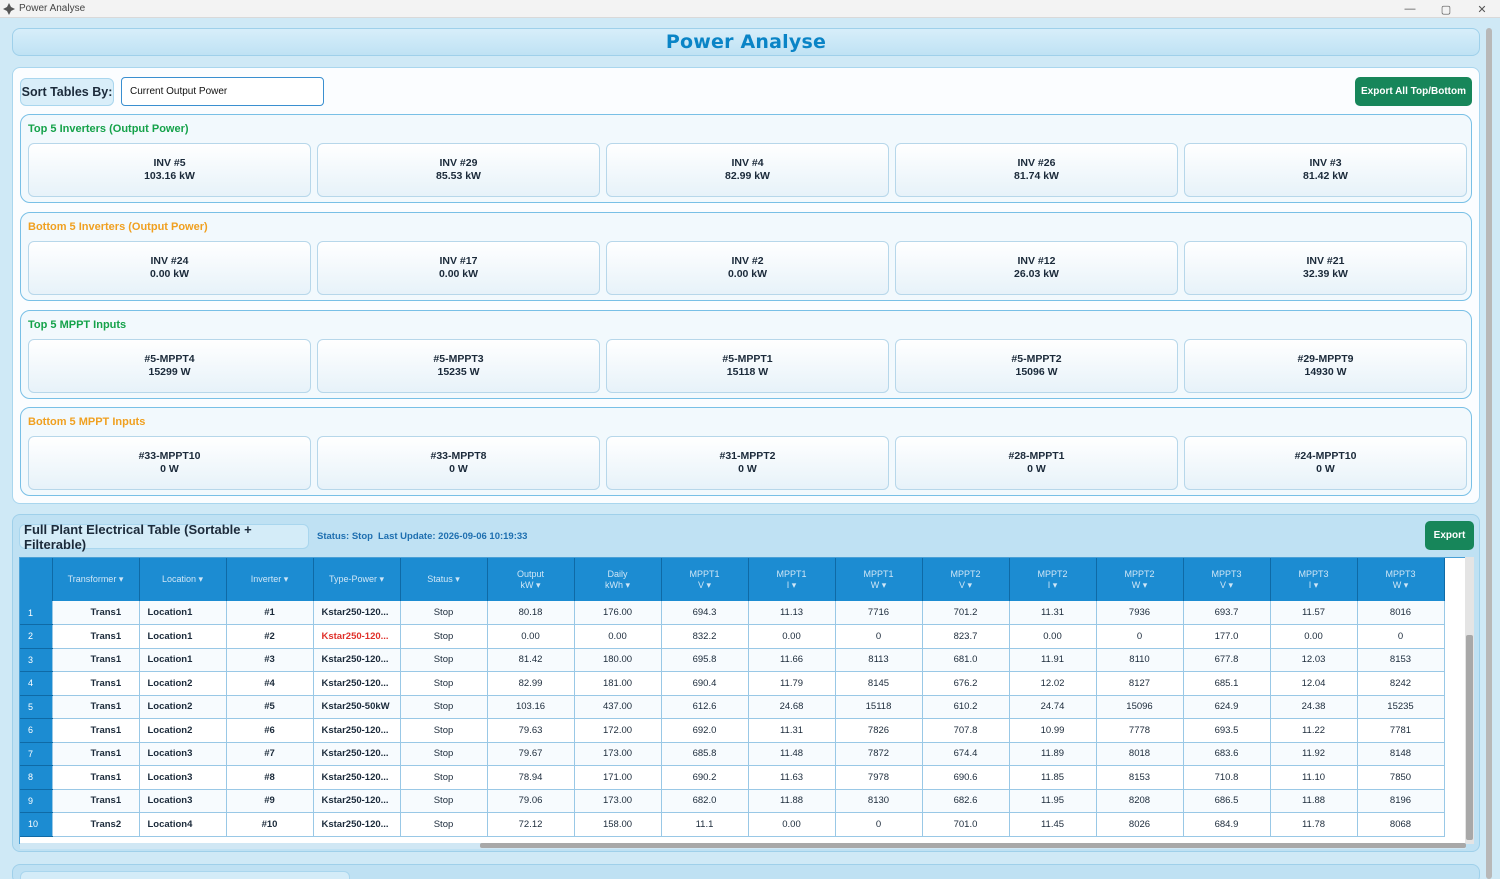 The width and height of the screenshot is (1500, 879). What do you see at coordinates (747, 366) in the screenshot?
I see `summary-card: #5-MPPT1 15118 W` at bounding box center [747, 366].